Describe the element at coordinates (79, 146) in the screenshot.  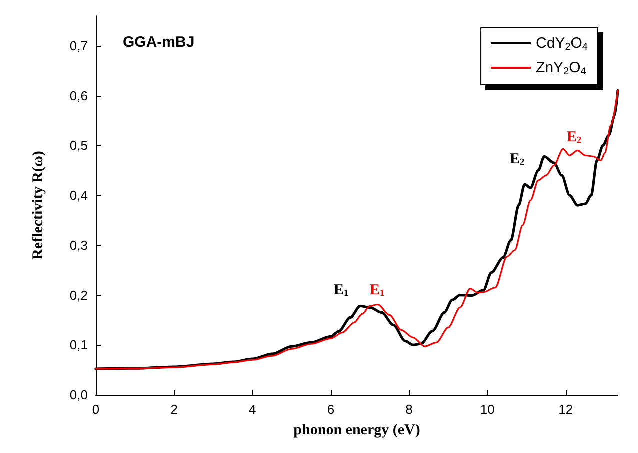
I see `y-tick-label: 0,5` at that location.